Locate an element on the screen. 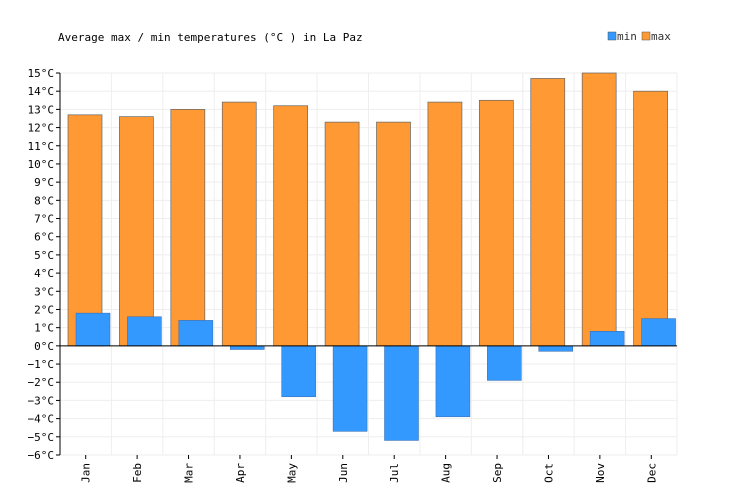 The height and width of the screenshot is (500, 736). bar-min-jun is located at coordinates (350, 388).